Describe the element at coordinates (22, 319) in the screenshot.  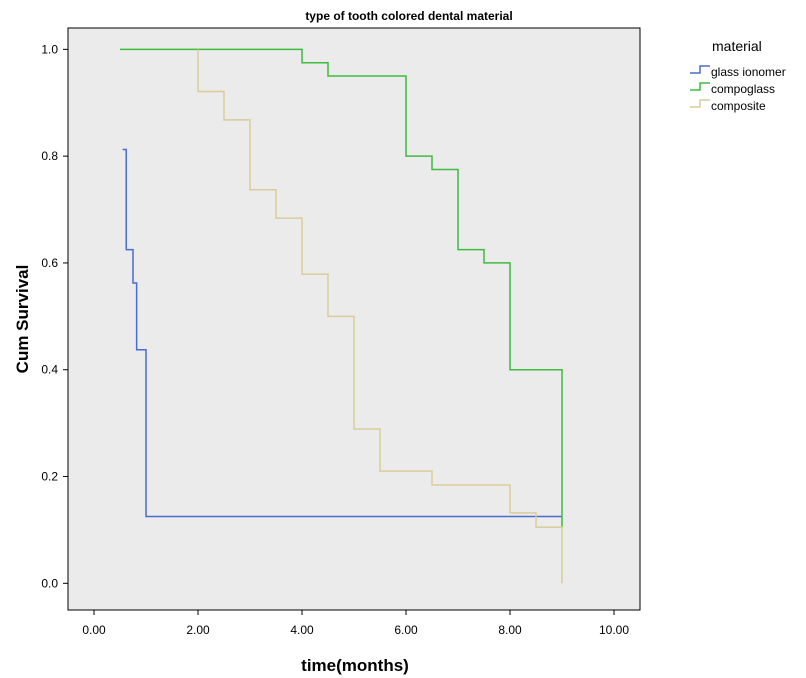
I see `y-axis-label: Cum Survival` at that location.